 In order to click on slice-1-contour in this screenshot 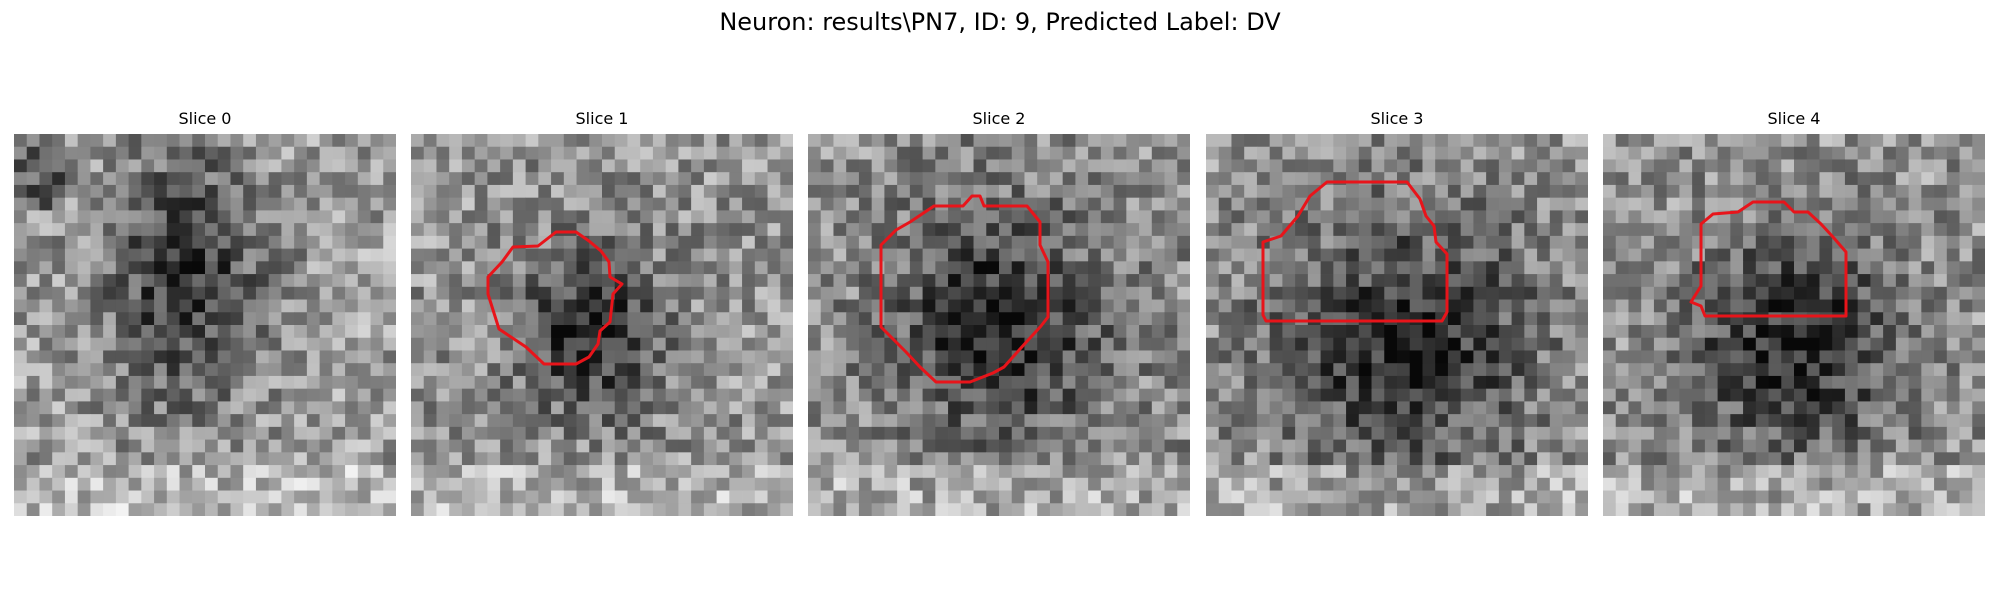, I will do `click(555, 298)`.